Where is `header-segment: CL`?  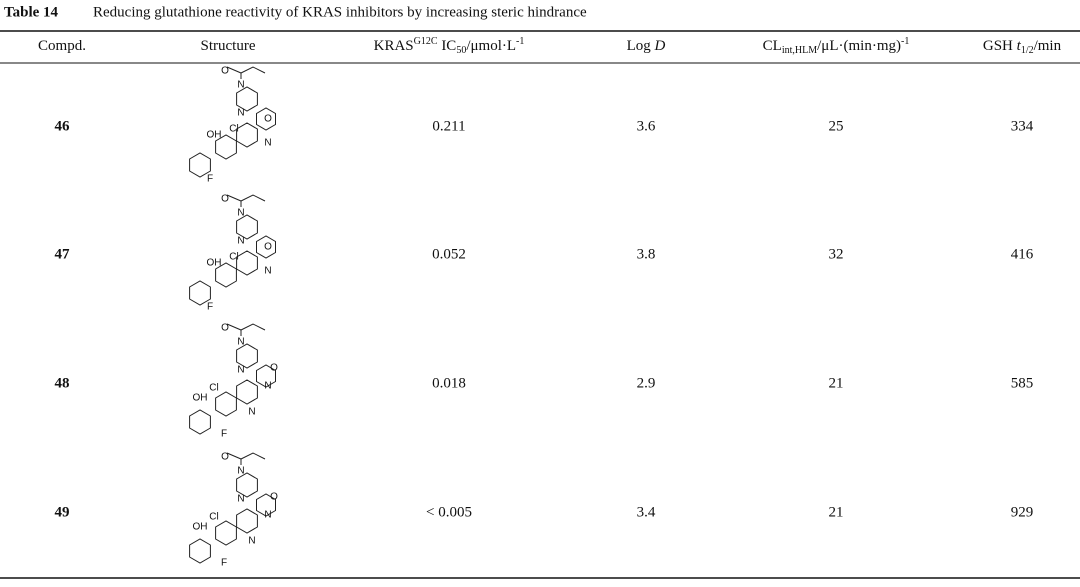
header-segment: CL is located at coordinates (772, 46).